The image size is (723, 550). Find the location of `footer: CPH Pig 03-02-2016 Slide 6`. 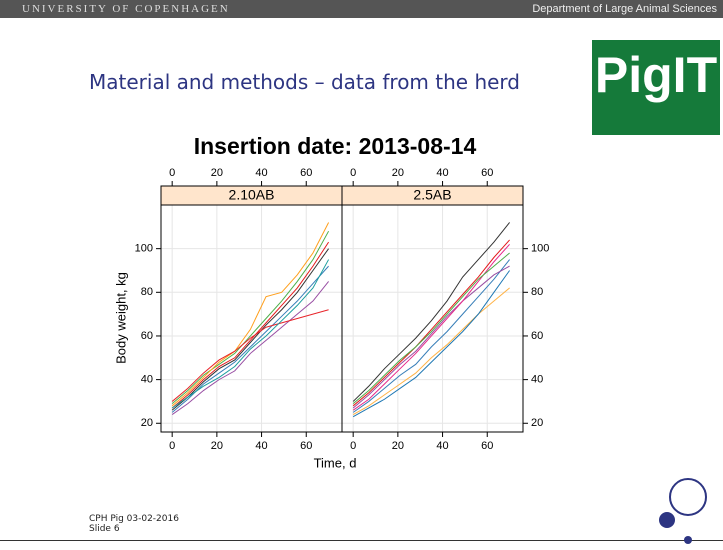

footer: CPH Pig 03-02-2016 Slide 6 is located at coordinates (134, 524).